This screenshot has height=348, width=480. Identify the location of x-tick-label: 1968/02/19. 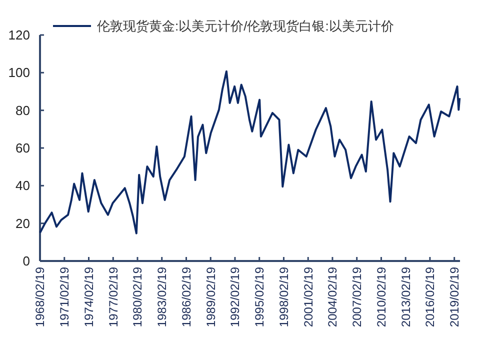
(40, 297).